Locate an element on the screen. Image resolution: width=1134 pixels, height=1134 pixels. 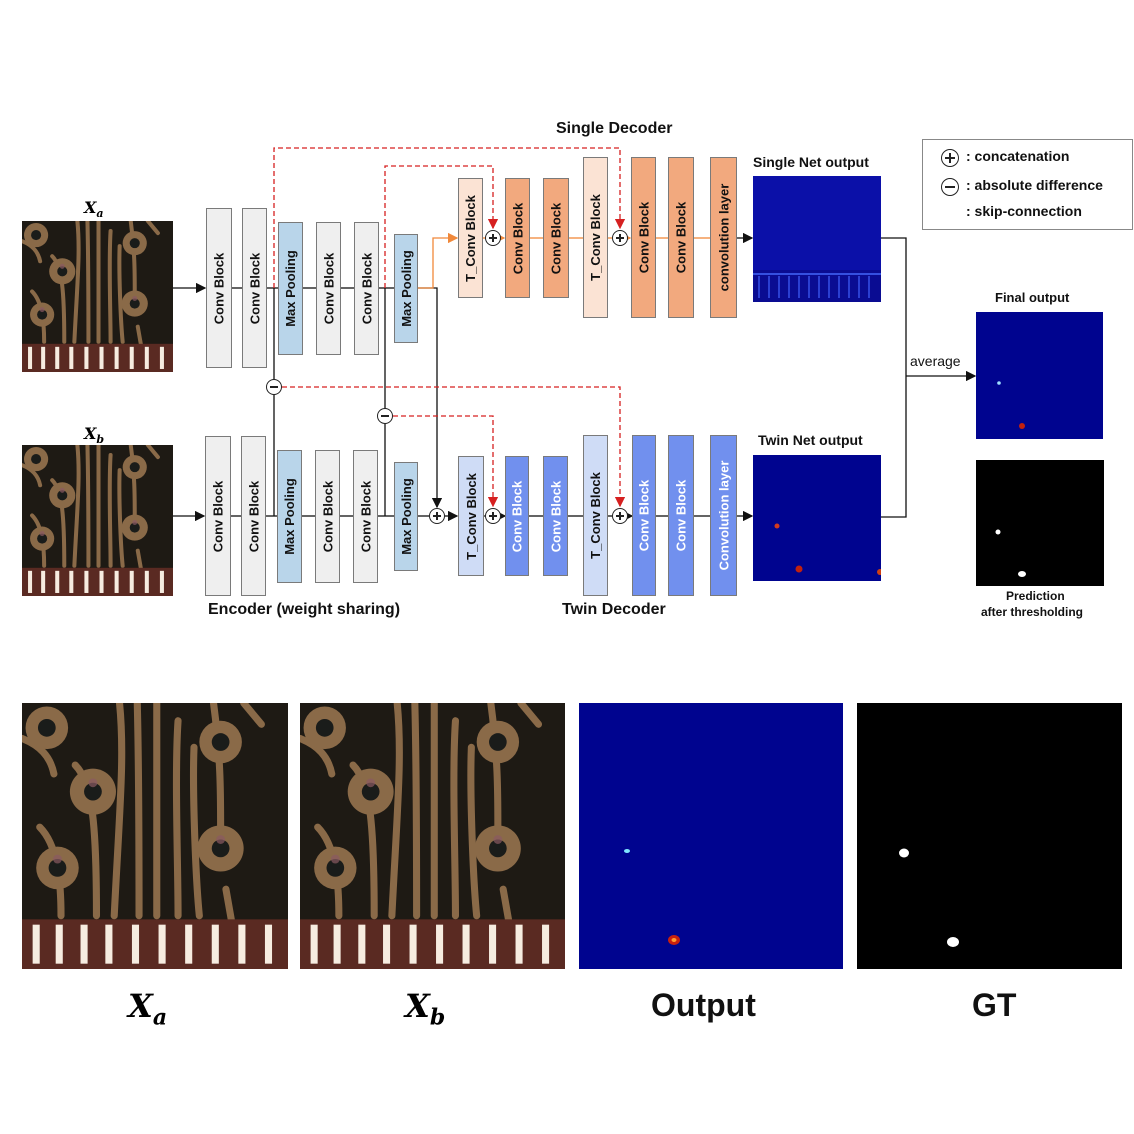
single-decoder-tconv-block-1: T_Conv Block is located at coordinates (470, 238).